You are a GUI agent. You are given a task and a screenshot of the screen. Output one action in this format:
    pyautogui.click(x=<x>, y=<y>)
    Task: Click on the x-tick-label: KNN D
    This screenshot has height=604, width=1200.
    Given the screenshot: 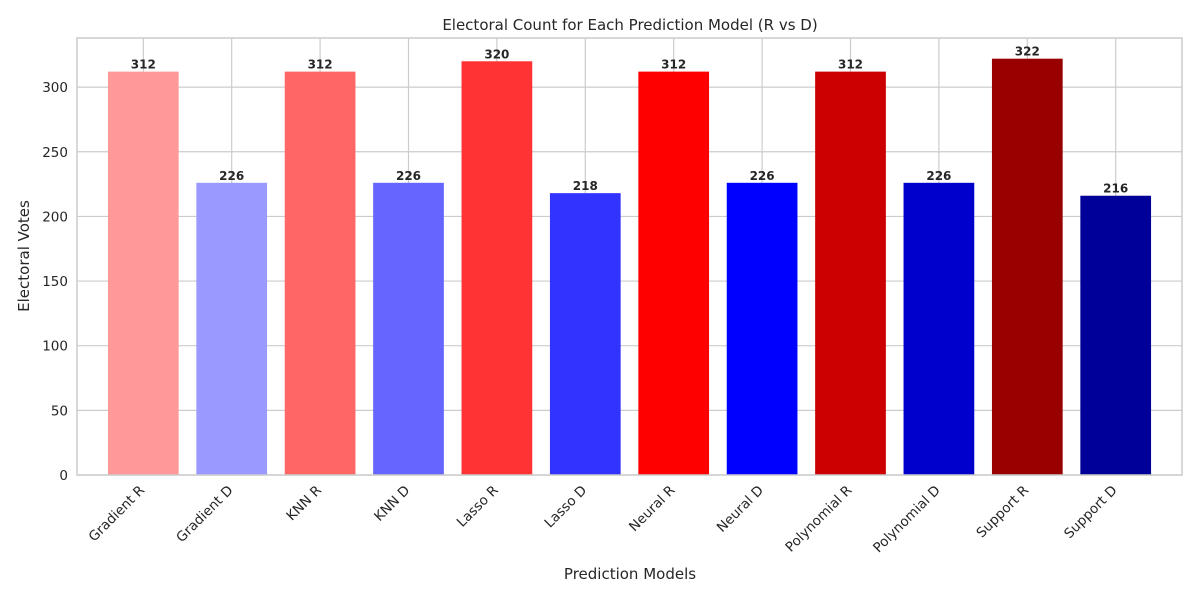 What is the action you would take?
    pyautogui.click(x=392, y=504)
    